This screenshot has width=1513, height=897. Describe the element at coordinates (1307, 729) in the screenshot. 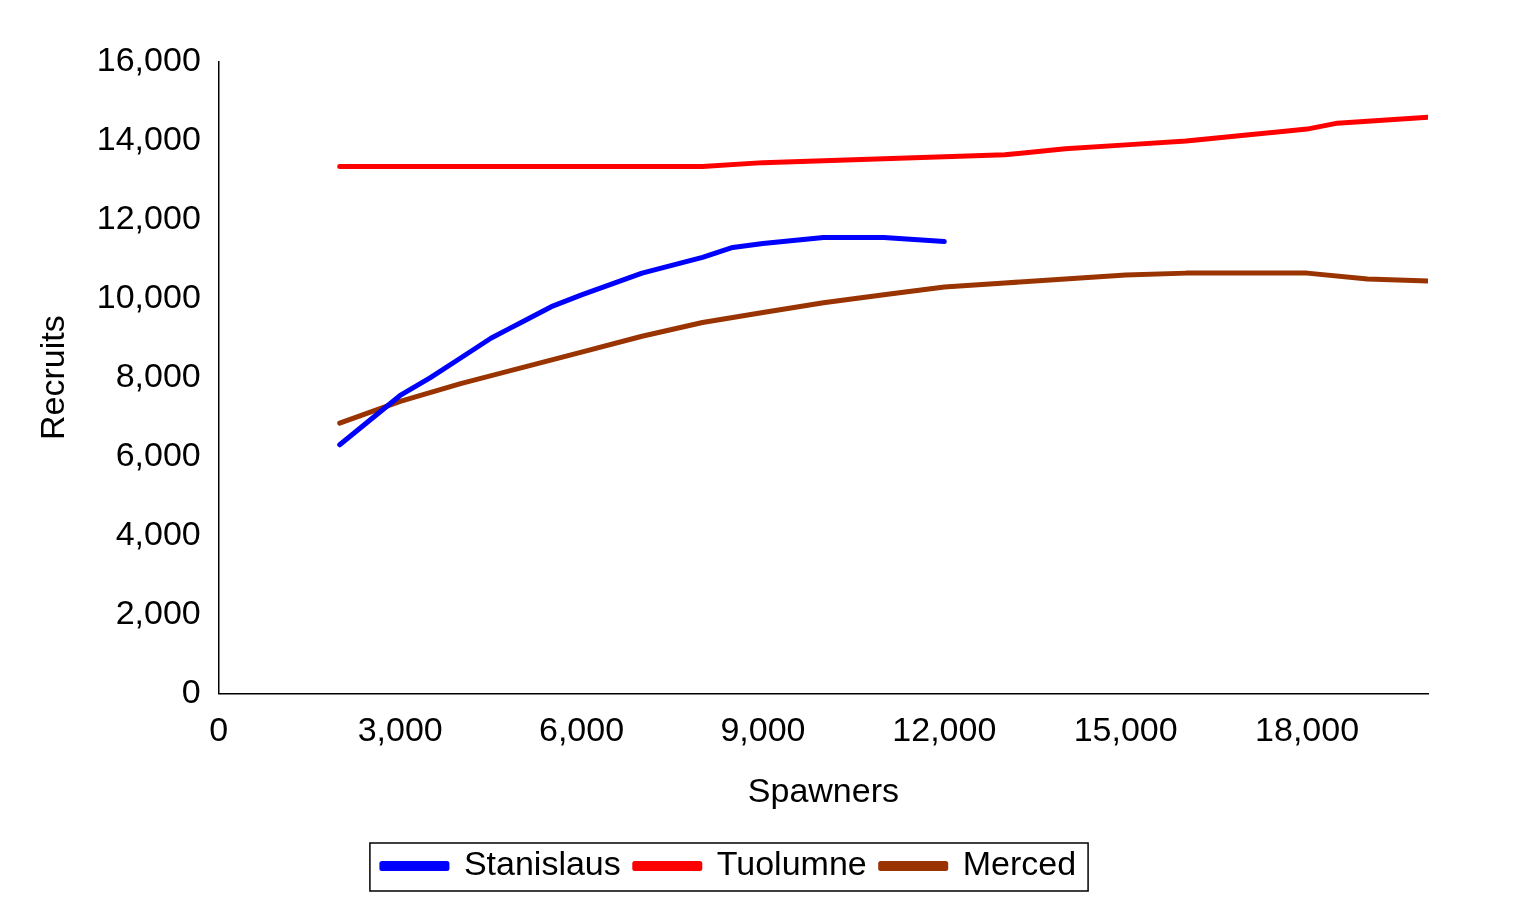

I see `x-tick-label: 18,000` at that location.